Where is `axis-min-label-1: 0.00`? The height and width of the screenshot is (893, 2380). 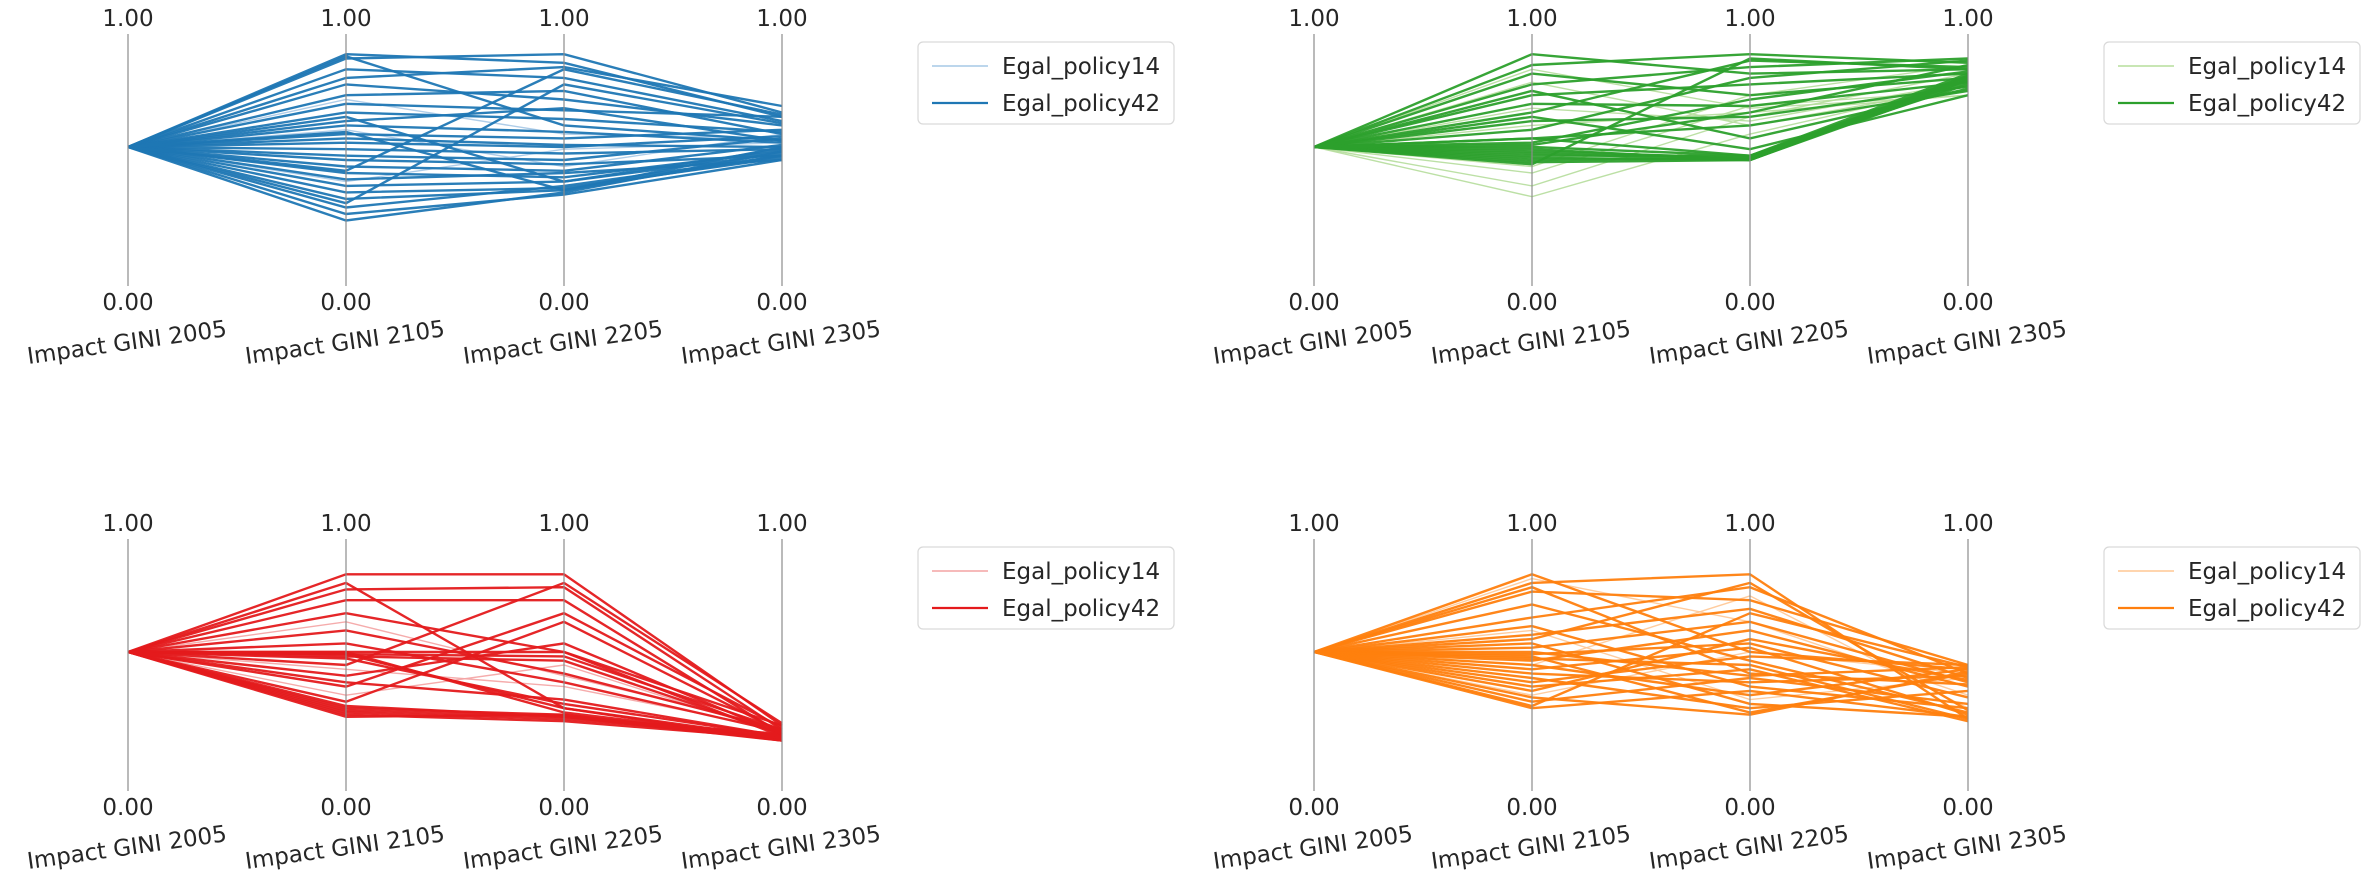 axis-min-label-1: 0.00 is located at coordinates (1313, 303).